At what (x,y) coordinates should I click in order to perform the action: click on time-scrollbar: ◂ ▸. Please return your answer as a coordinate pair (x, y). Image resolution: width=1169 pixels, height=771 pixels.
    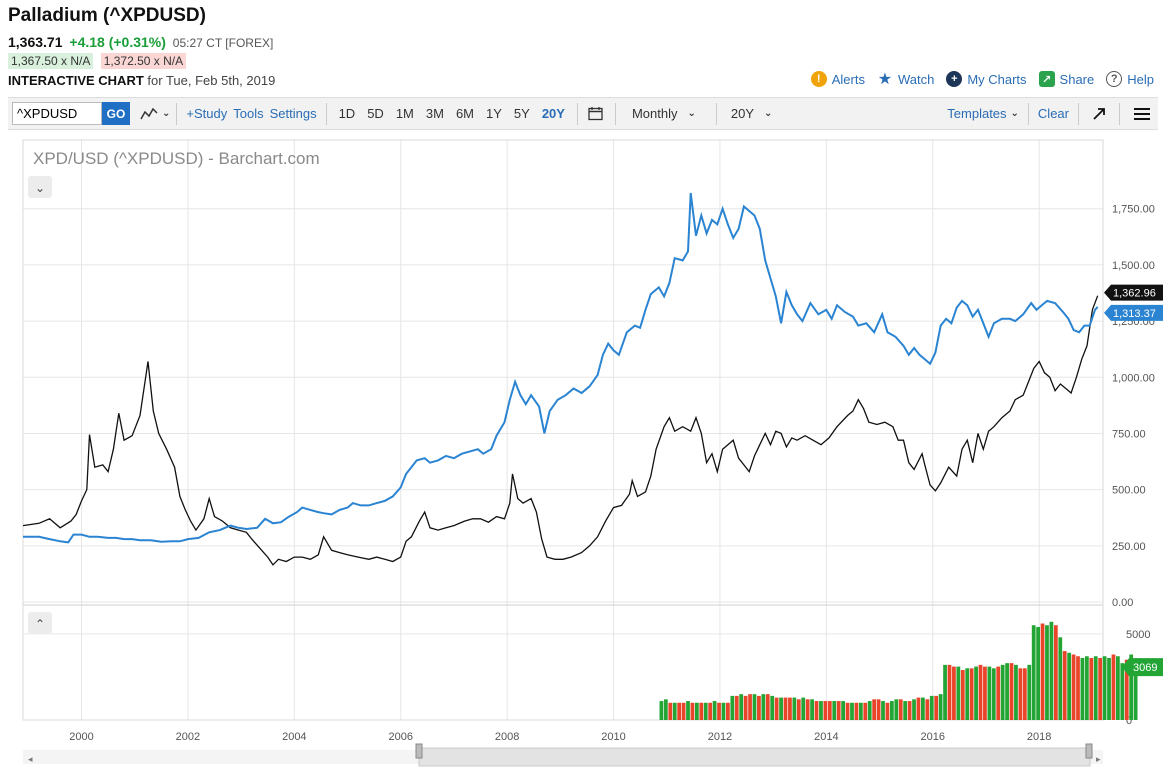
    Looking at the image, I should click on (563, 755).